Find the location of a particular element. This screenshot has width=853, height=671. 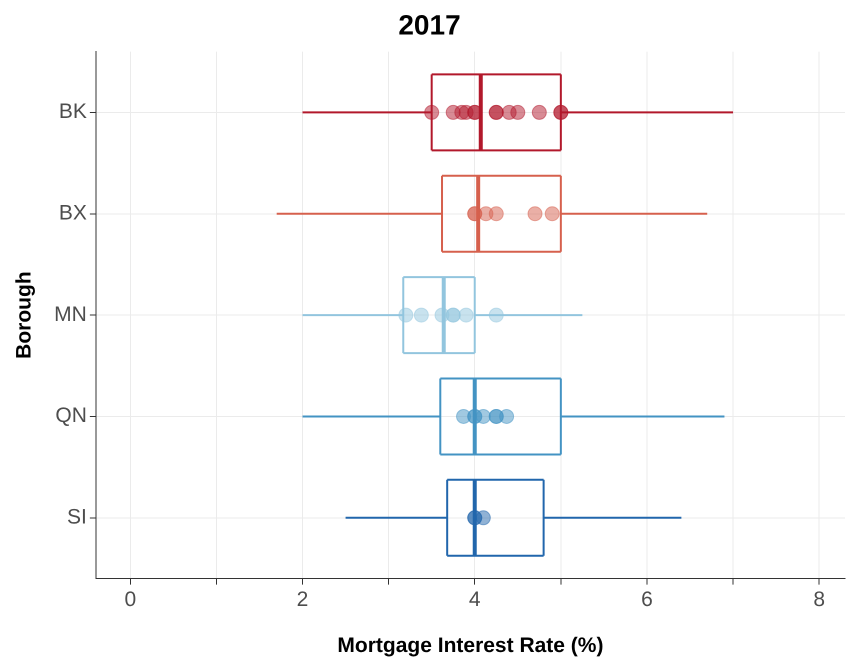

y-tick-label: SI is located at coordinates (77, 517).